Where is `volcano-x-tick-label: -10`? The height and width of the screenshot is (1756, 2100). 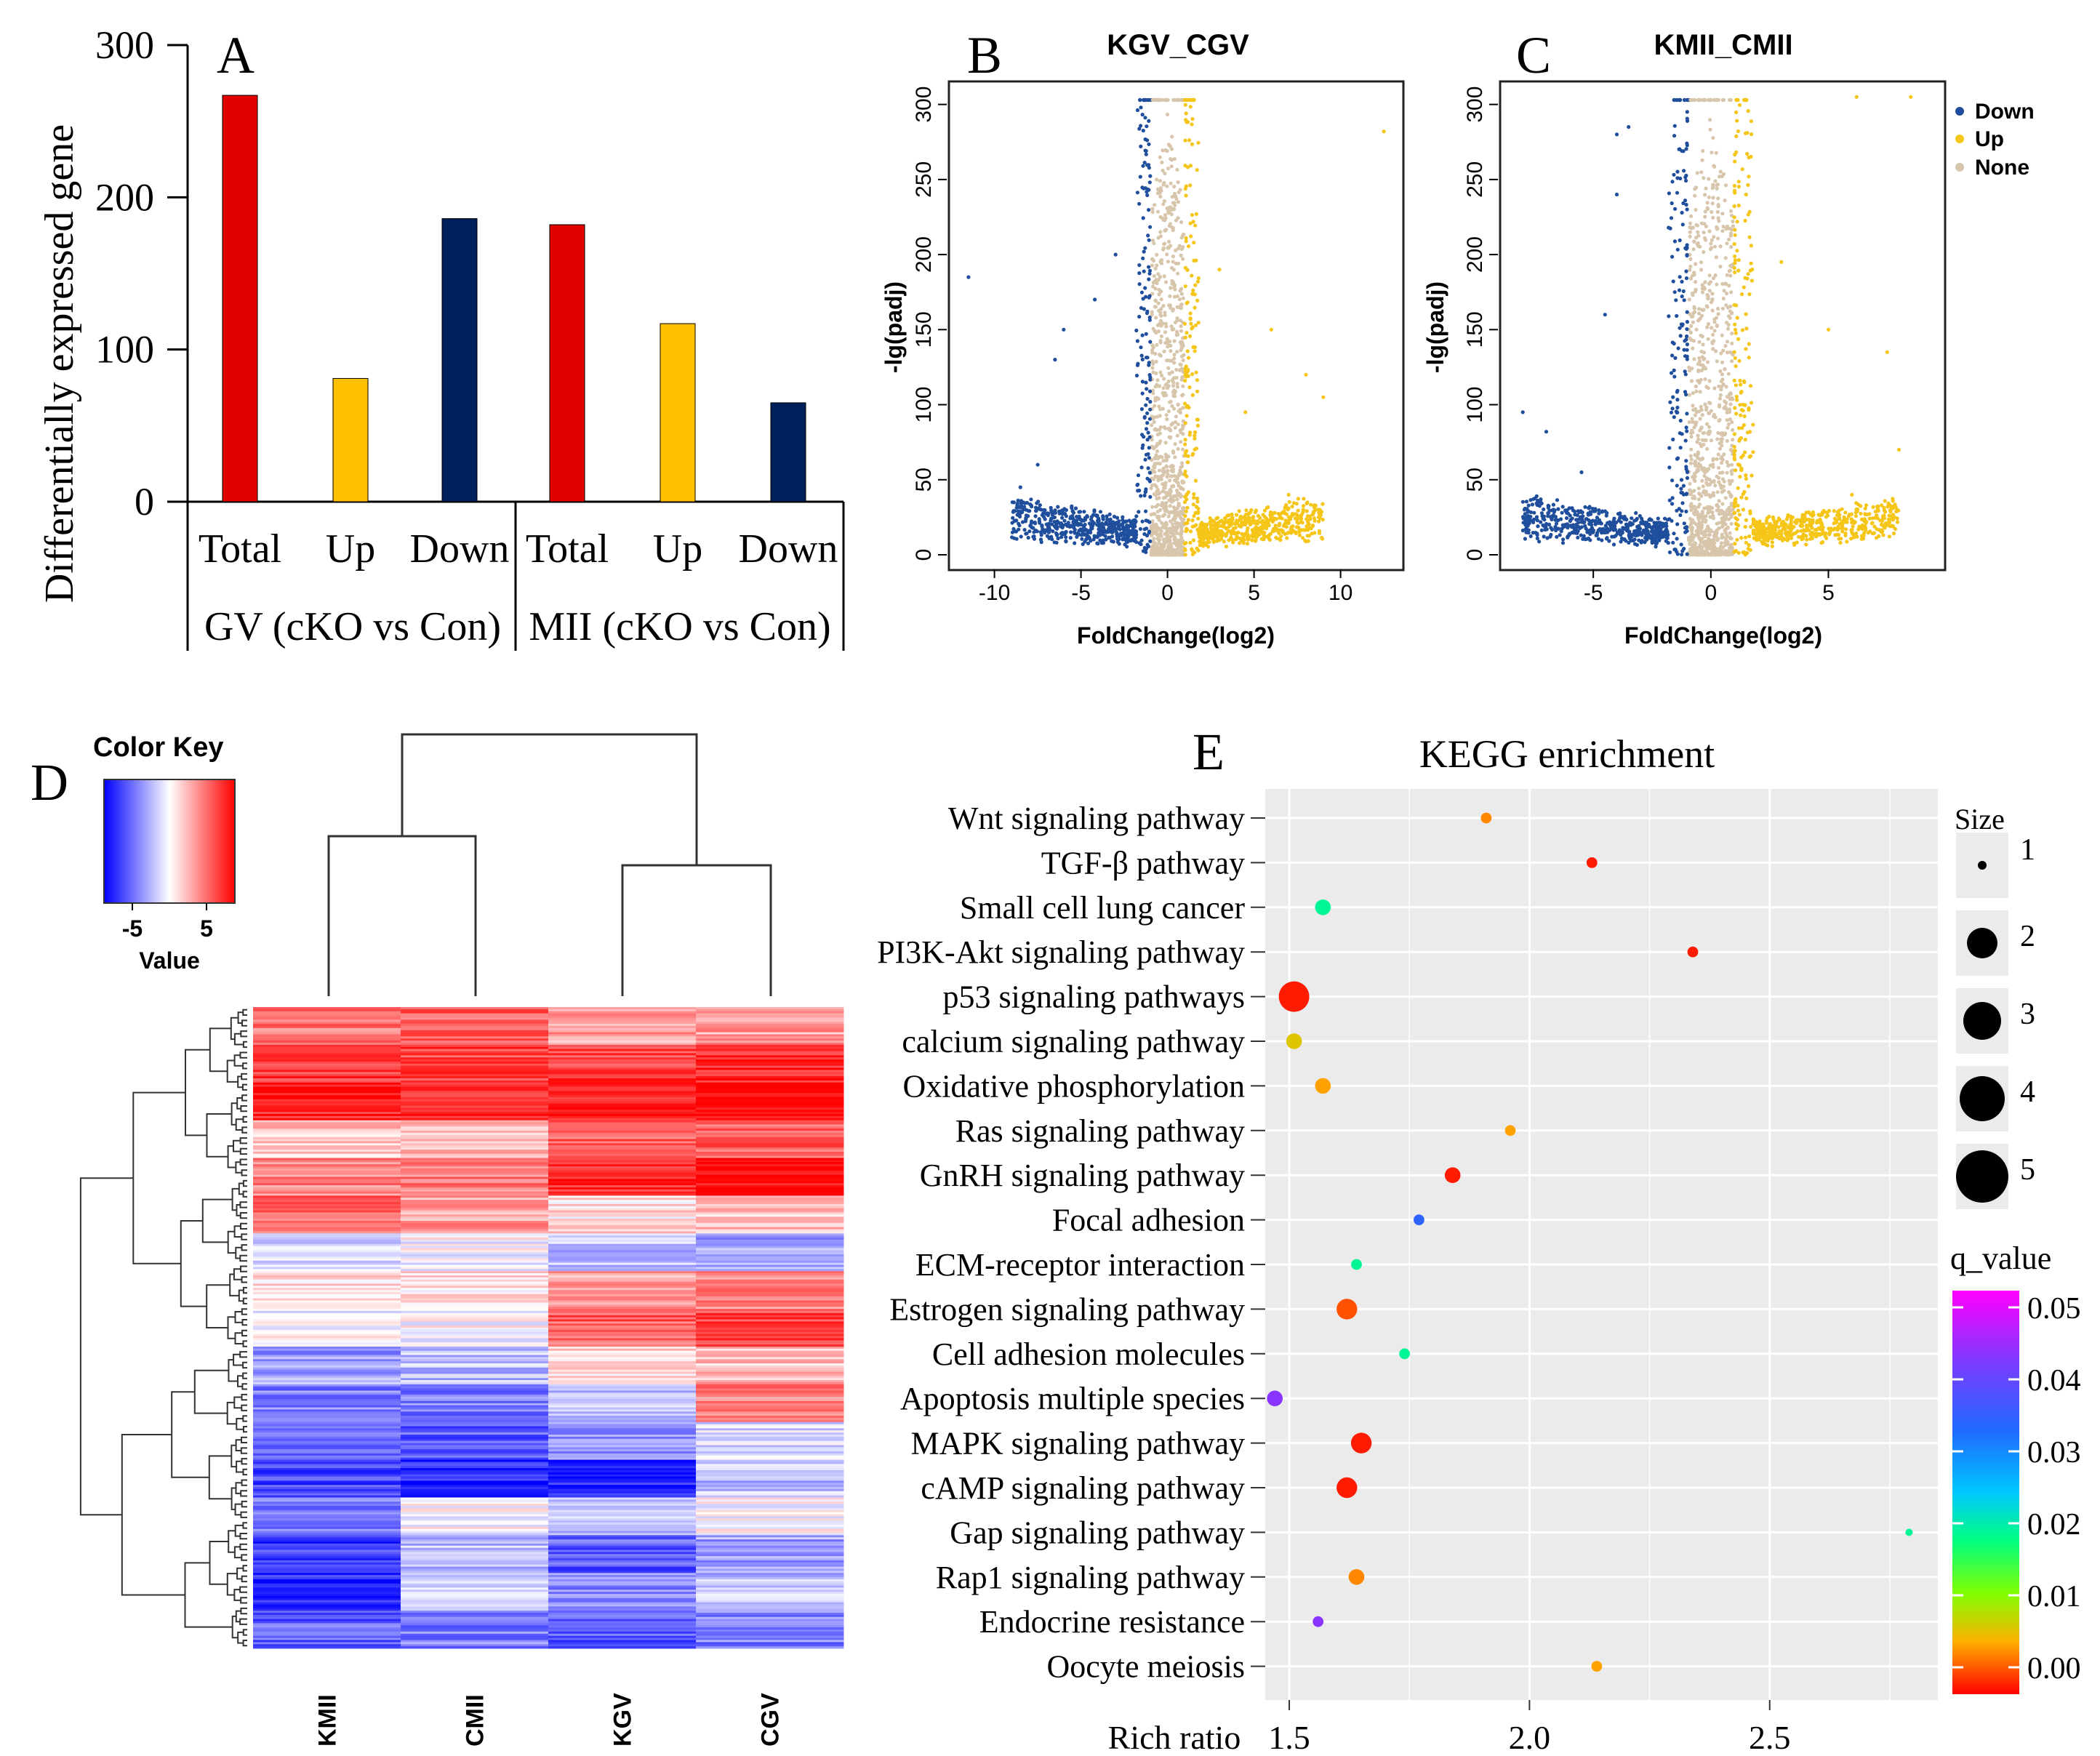
volcano-x-tick-label: -10 is located at coordinates (994, 593).